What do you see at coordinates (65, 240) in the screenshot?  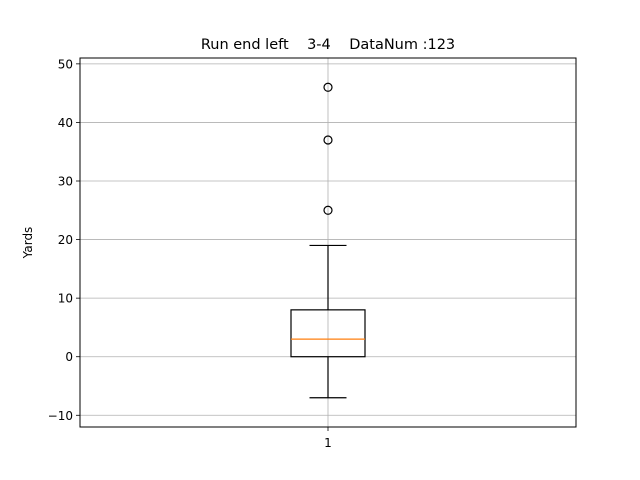 I see `y-tick-label: 20` at bounding box center [65, 240].